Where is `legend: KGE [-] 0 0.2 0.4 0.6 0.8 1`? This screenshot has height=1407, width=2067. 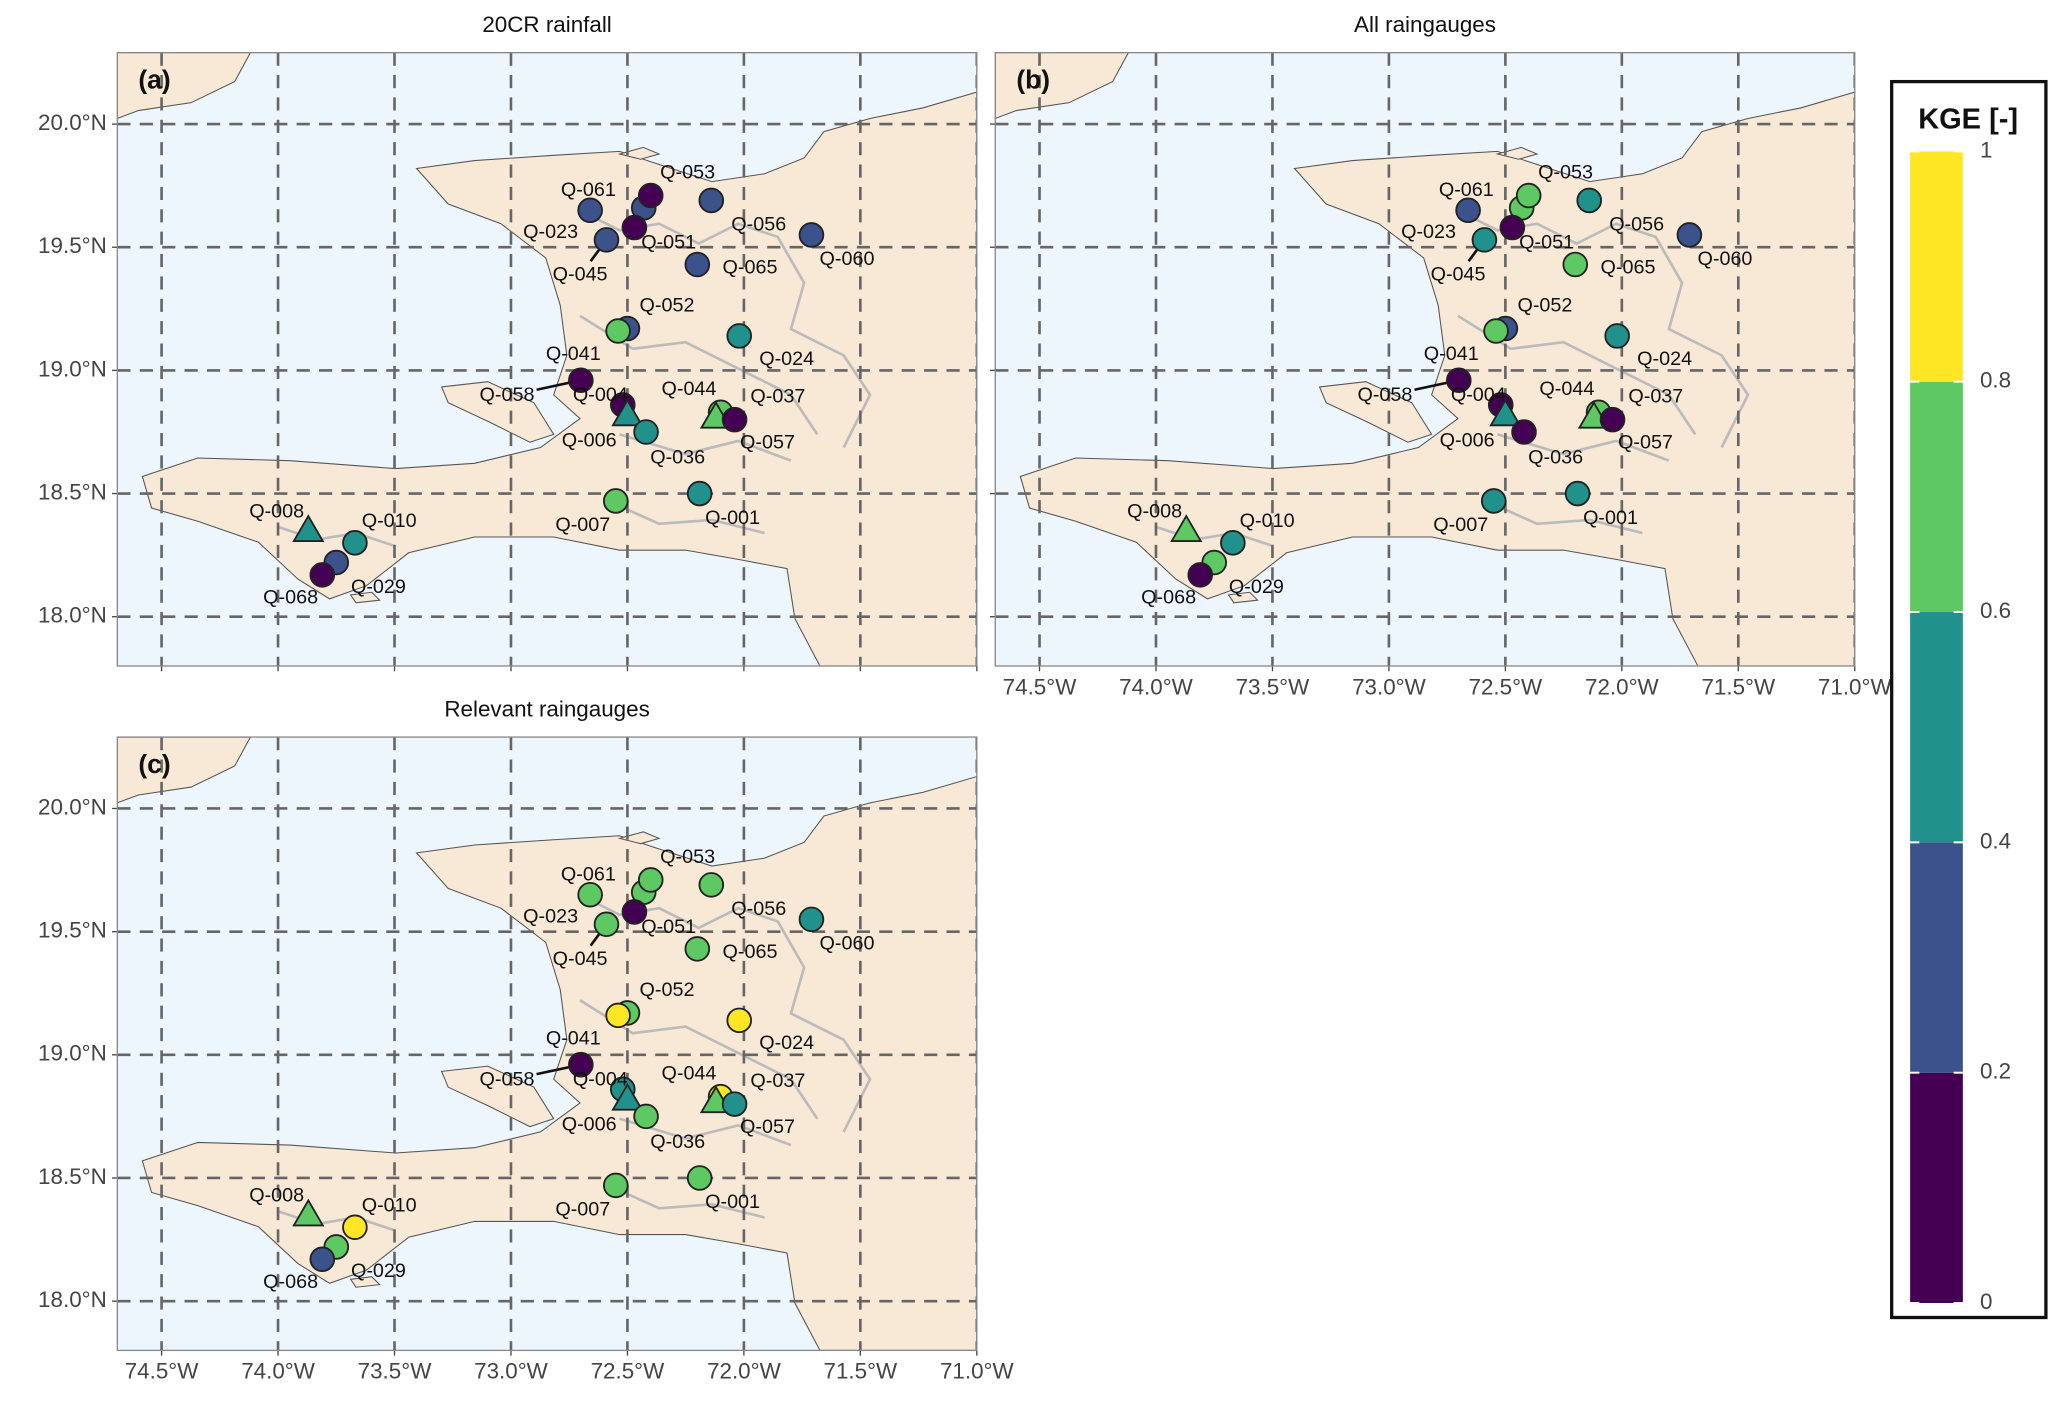 legend: KGE [-] 0 0.2 0.4 0.6 0.8 1 is located at coordinates (1969, 699).